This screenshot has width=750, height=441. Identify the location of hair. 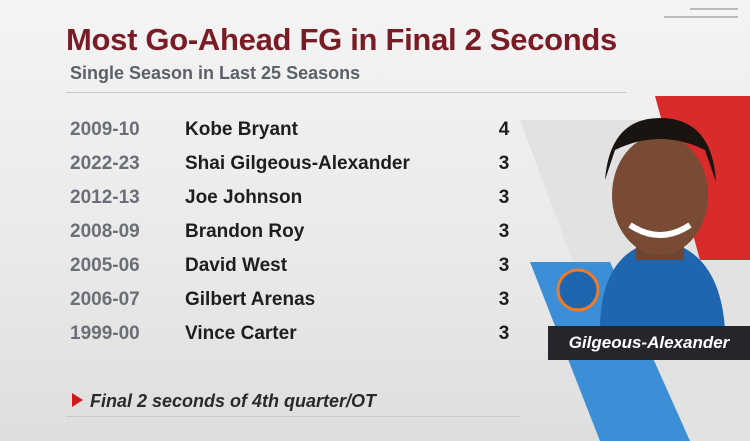
(660, 150).